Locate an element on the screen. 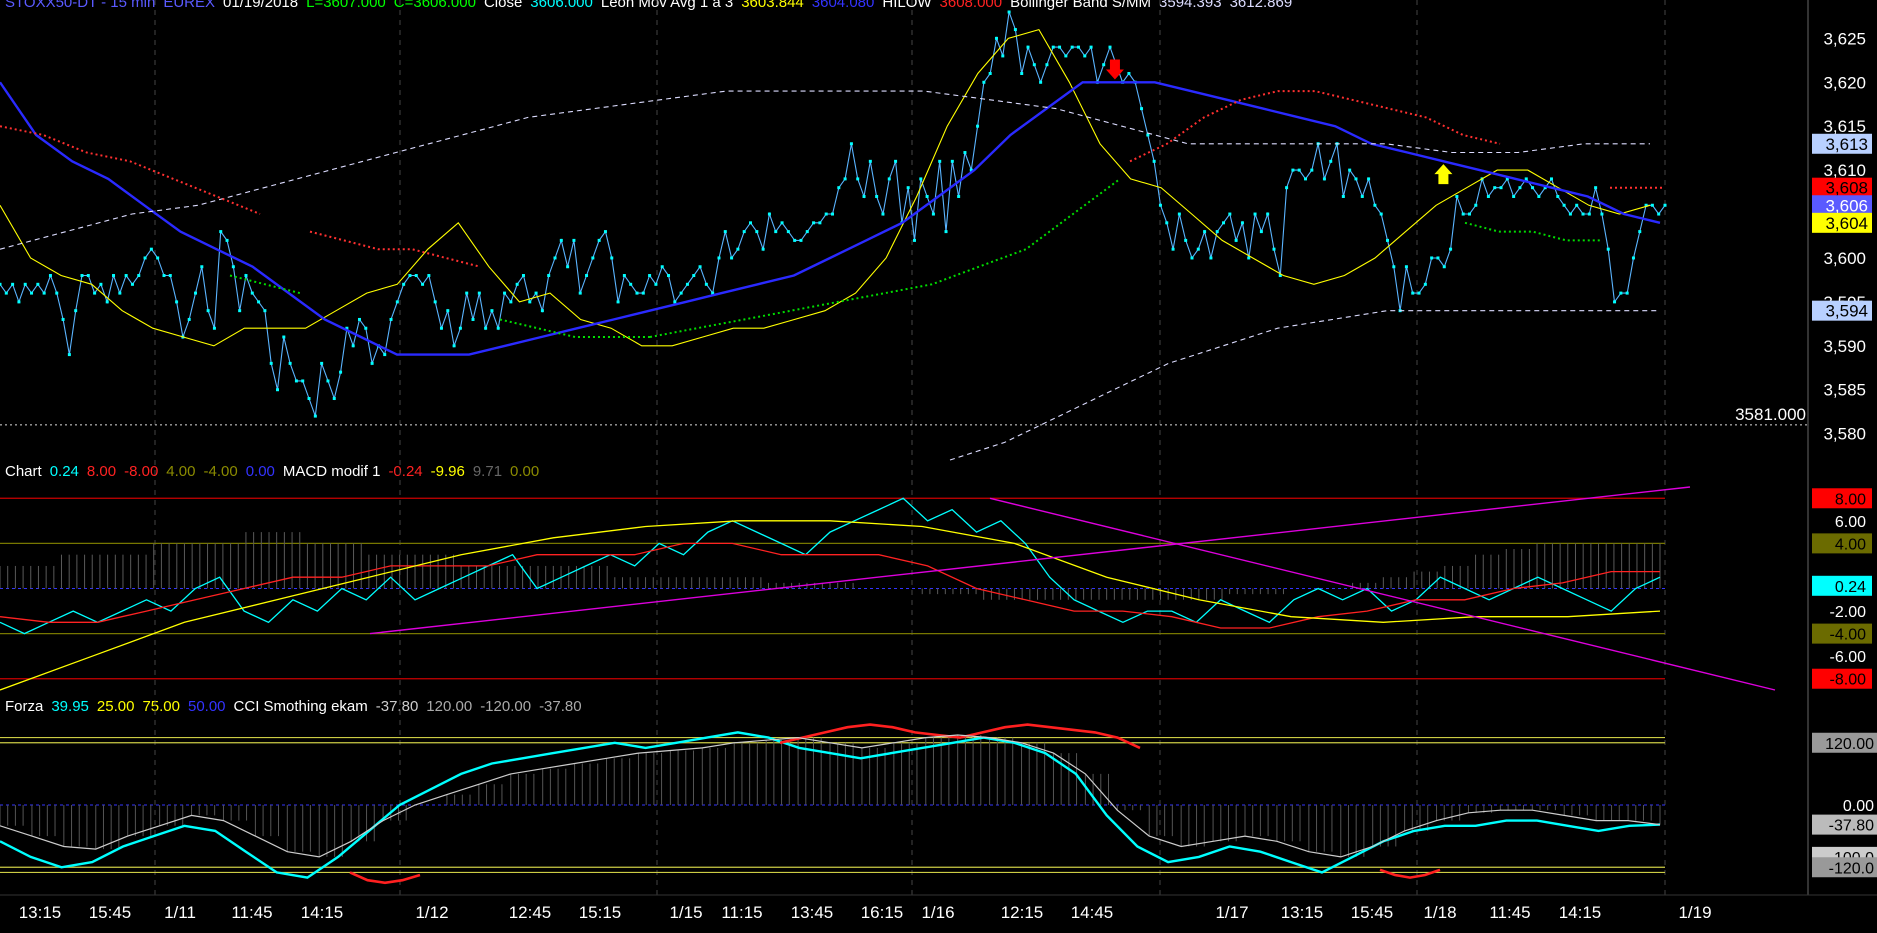 The width and height of the screenshot is (1877, 933). cci-badge-0: 120.00 is located at coordinates (1849, 744).